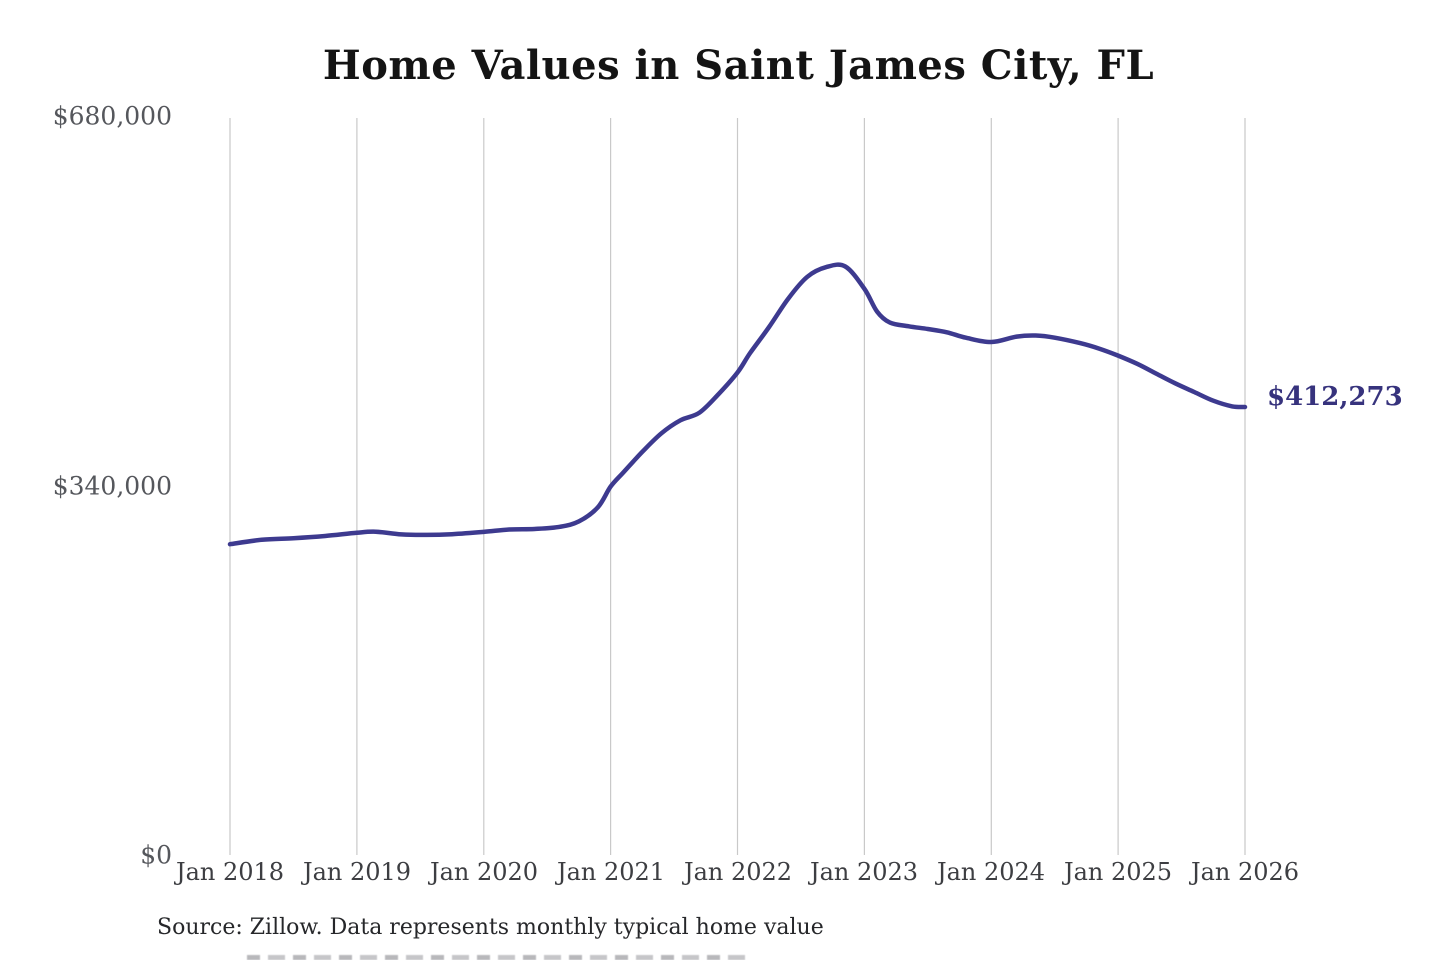 This screenshot has width=1440, height=960. What do you see at coordinates (1335, 396) in the screenshot?
I see `end-value-label: $412,273` at bounding box center [1335, 396].